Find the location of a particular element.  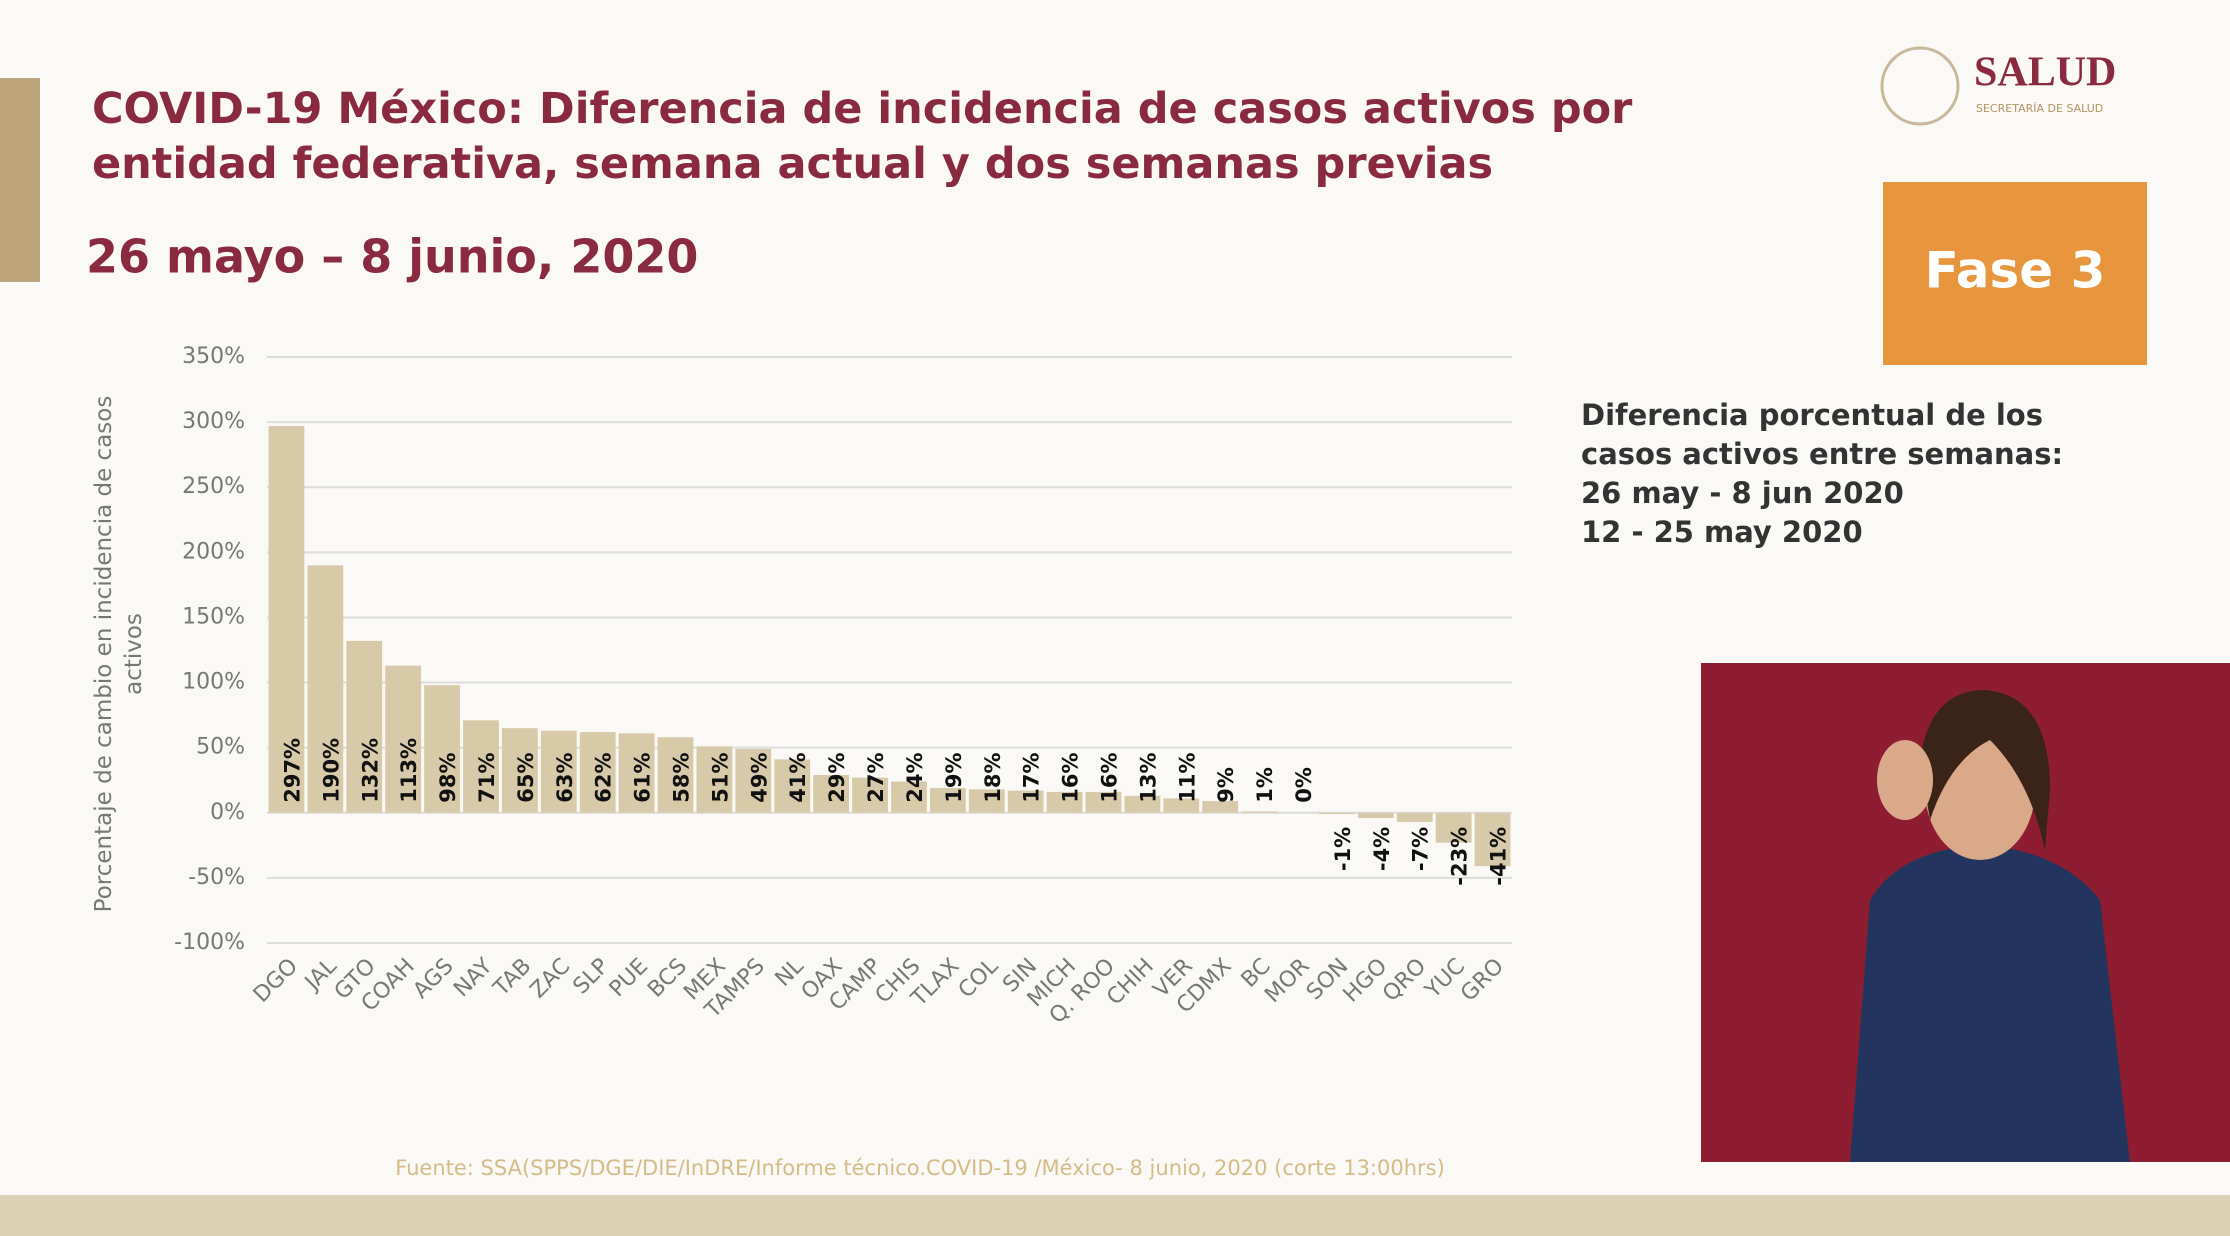

y-tick-label: 350% is located at coordinates (213, 356).